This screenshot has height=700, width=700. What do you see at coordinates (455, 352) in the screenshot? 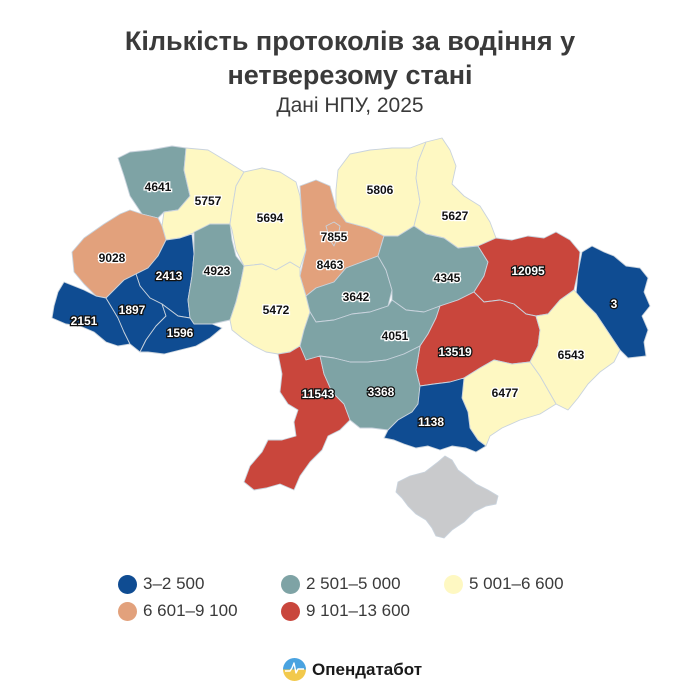
I see `label-dnipropetrovsk: 13519` at bounding box center [455, 352].